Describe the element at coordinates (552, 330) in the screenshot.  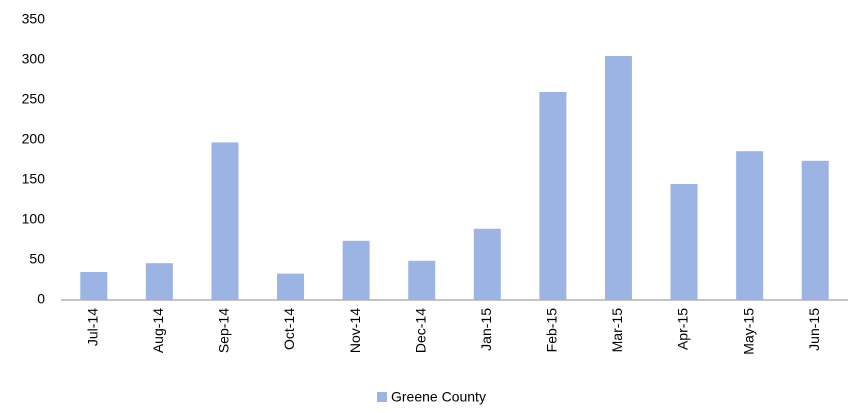
I see `x-tick-label: Feb-15` at that location.